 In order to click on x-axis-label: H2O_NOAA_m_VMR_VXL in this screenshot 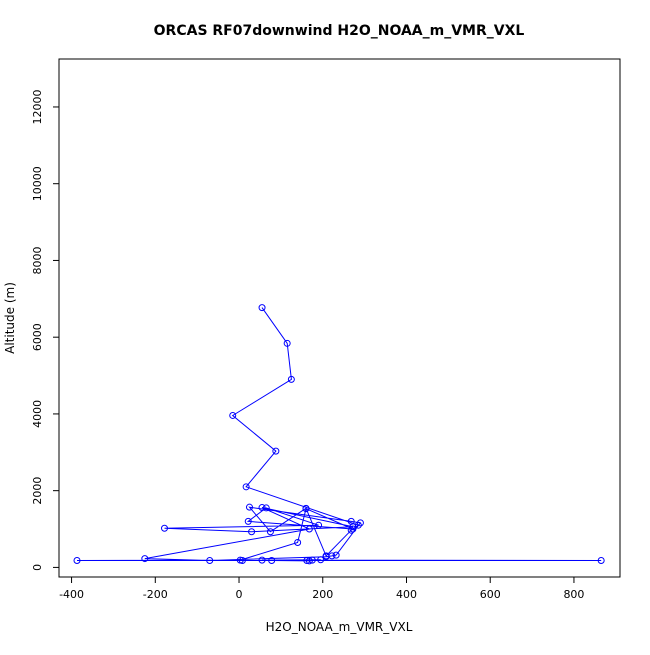, I will do `click(339, 627)`.